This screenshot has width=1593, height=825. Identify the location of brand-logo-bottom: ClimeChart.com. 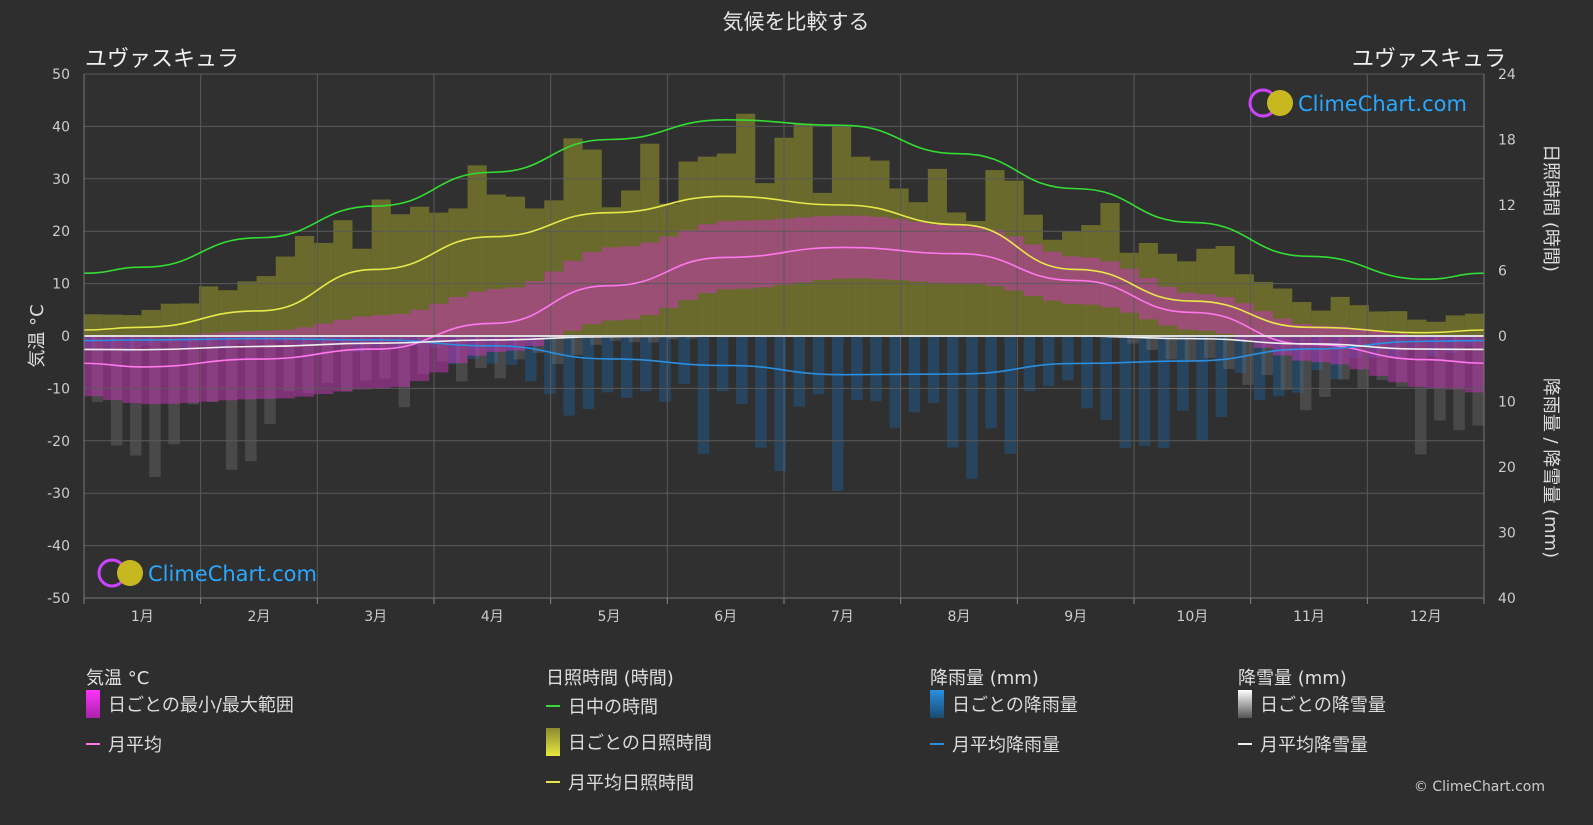
(207, 573).